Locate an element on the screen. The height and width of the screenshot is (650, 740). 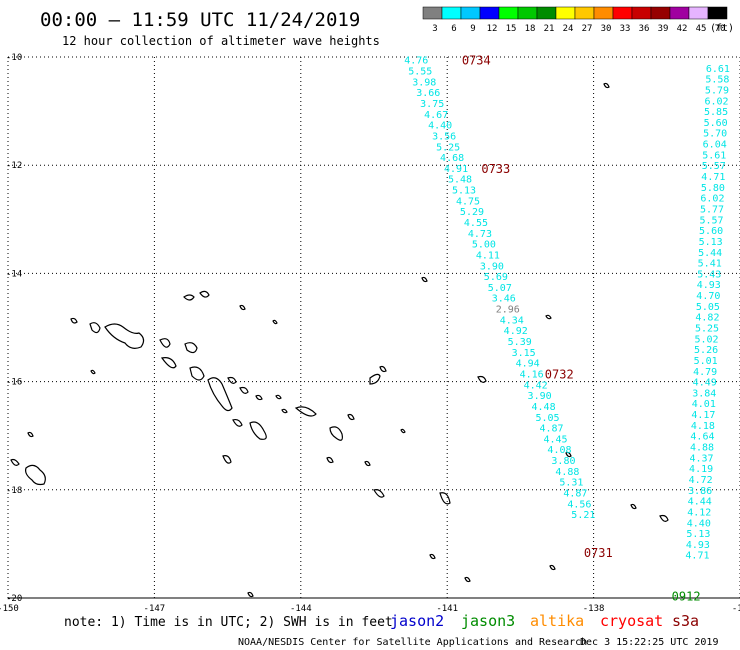
map-title: 00:00 — 11:59 UTC 11/24/2019 is located at coordinates (200, 20).